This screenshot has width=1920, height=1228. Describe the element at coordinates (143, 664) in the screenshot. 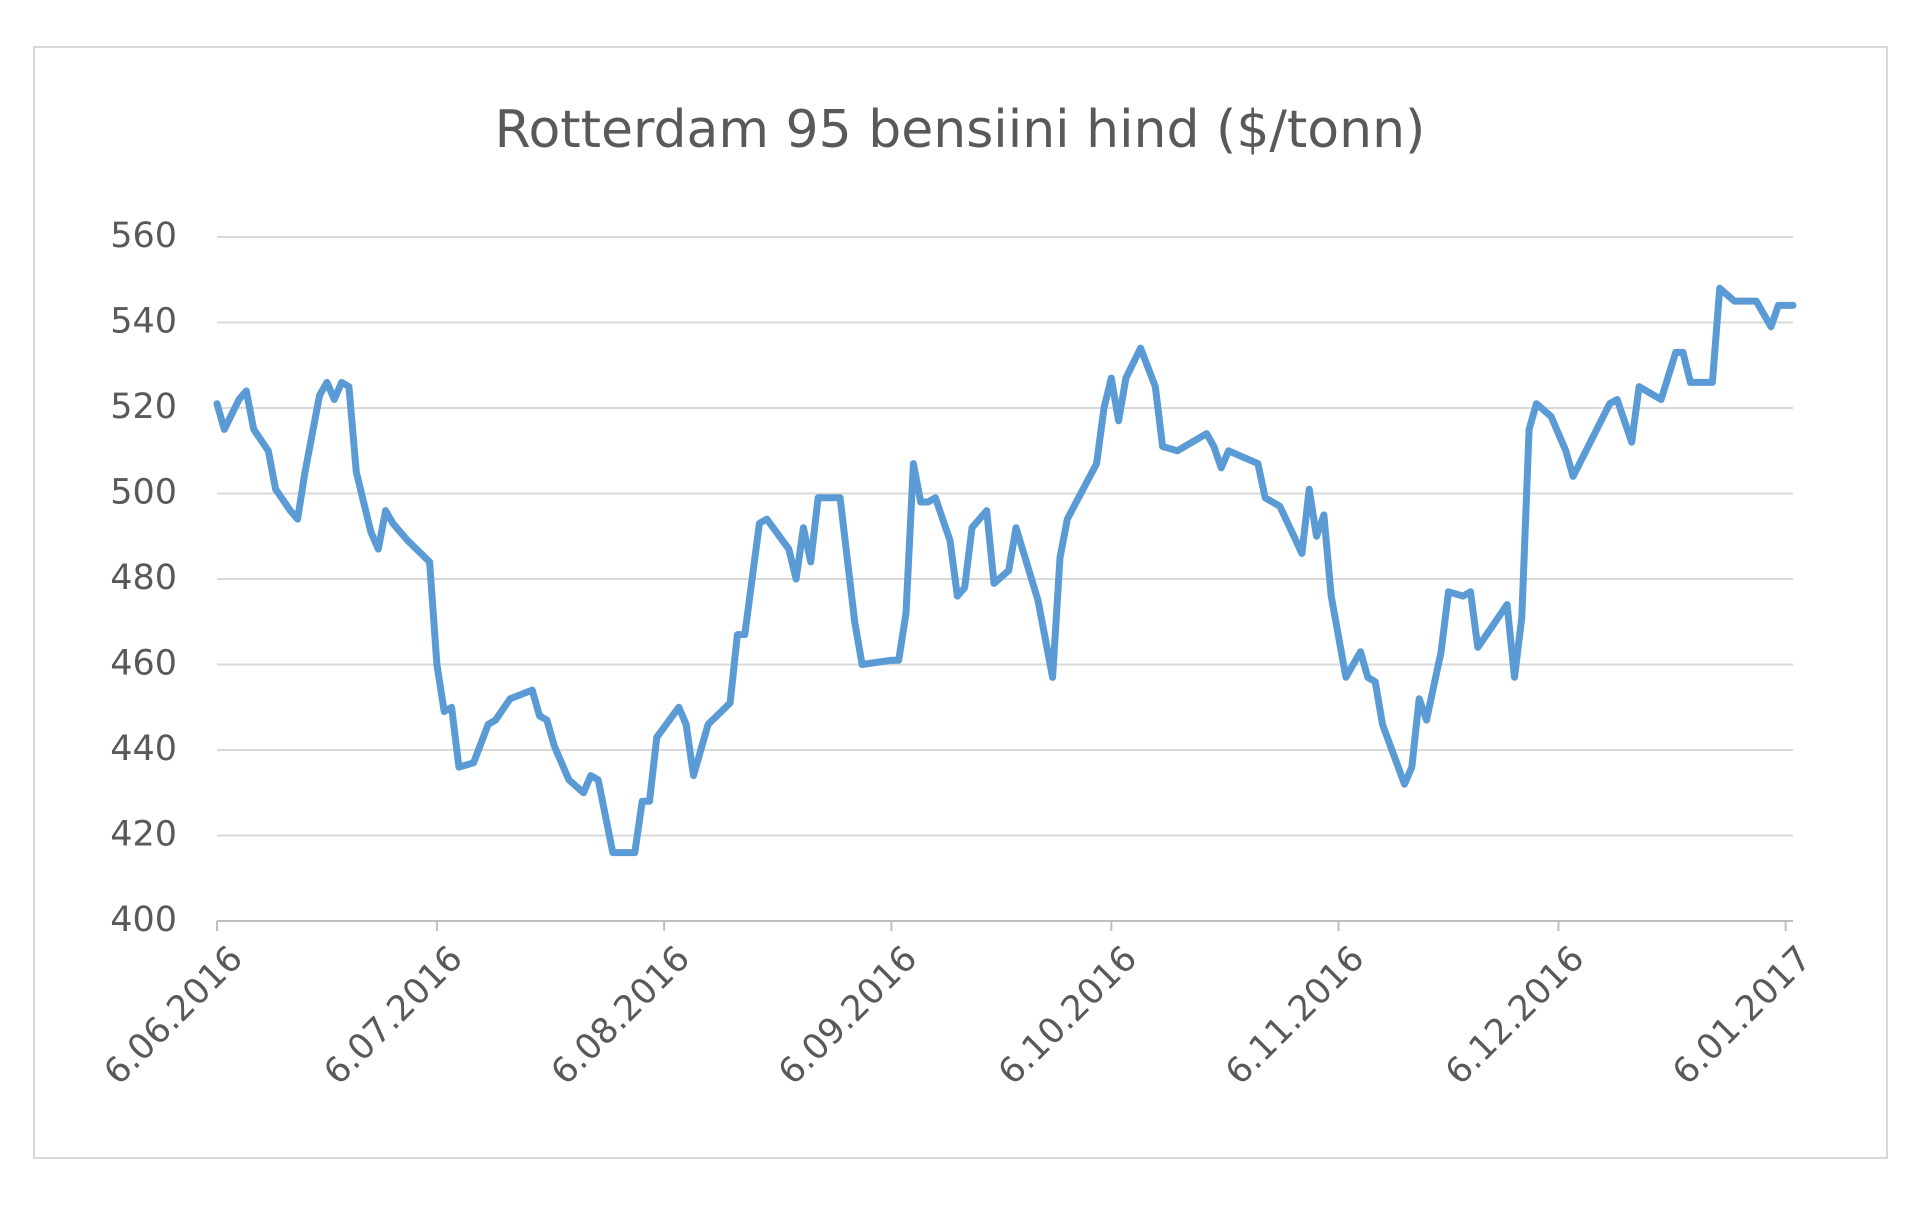

I see `y-tick-label: 460` at that location.